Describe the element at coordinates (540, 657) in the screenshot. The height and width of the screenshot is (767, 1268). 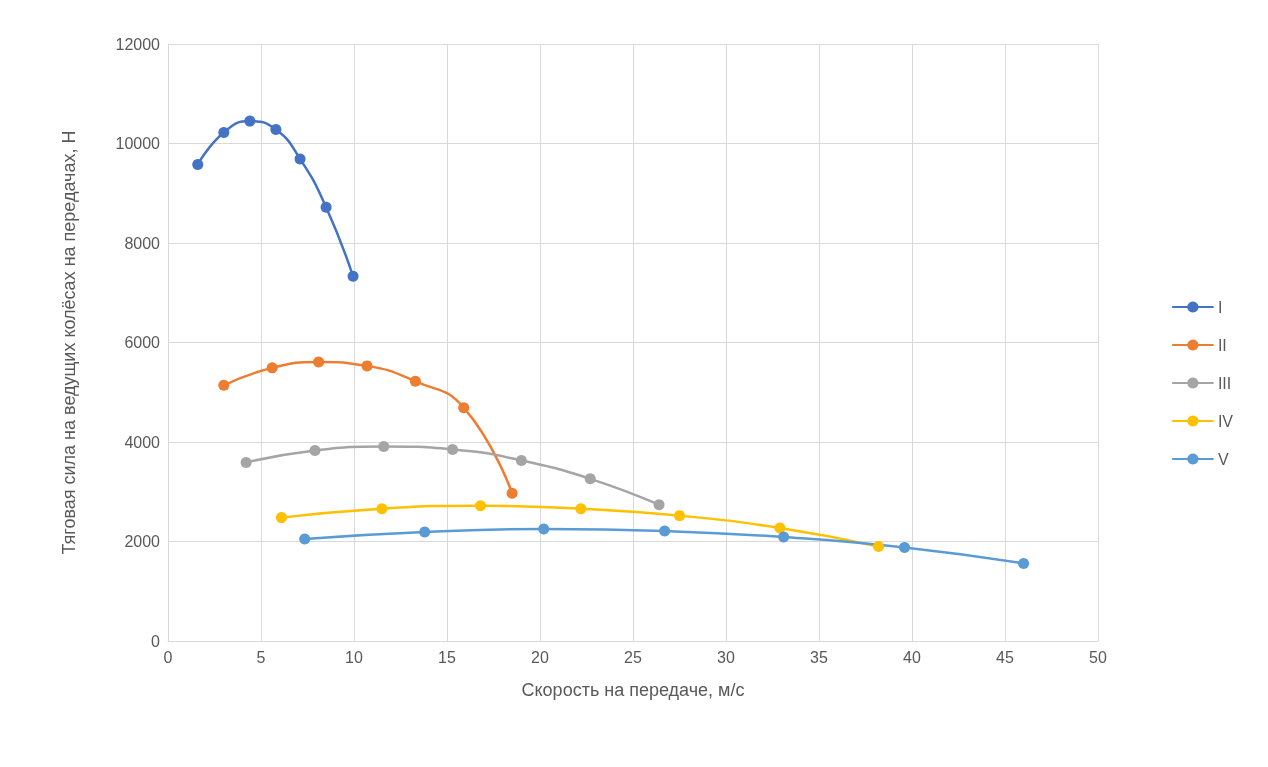
I see `x-tick-label: 20` at that location.